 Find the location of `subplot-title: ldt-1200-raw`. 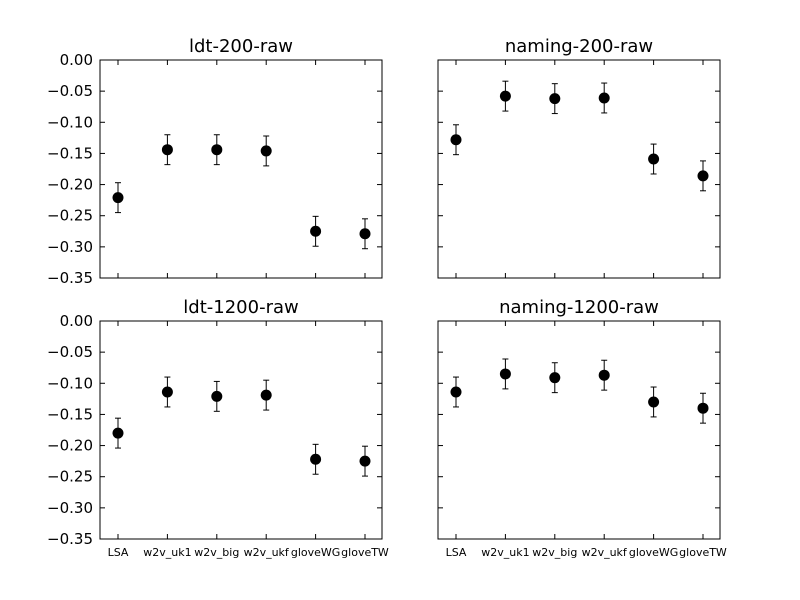

subplot-title: ldt-1200-raw is located at coordinates (240, 307).